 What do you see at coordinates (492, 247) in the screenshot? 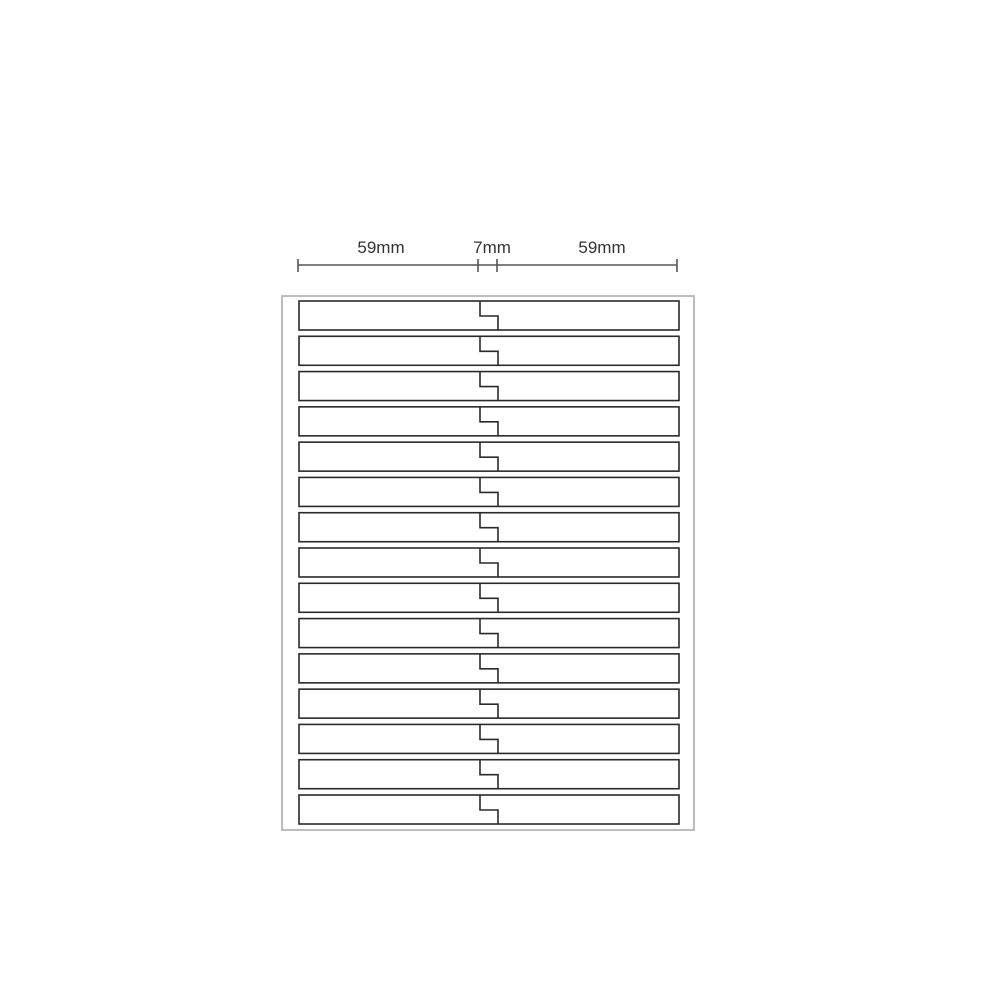
I see `gap-width-label: 7mm` at bounding box center [492, 247].